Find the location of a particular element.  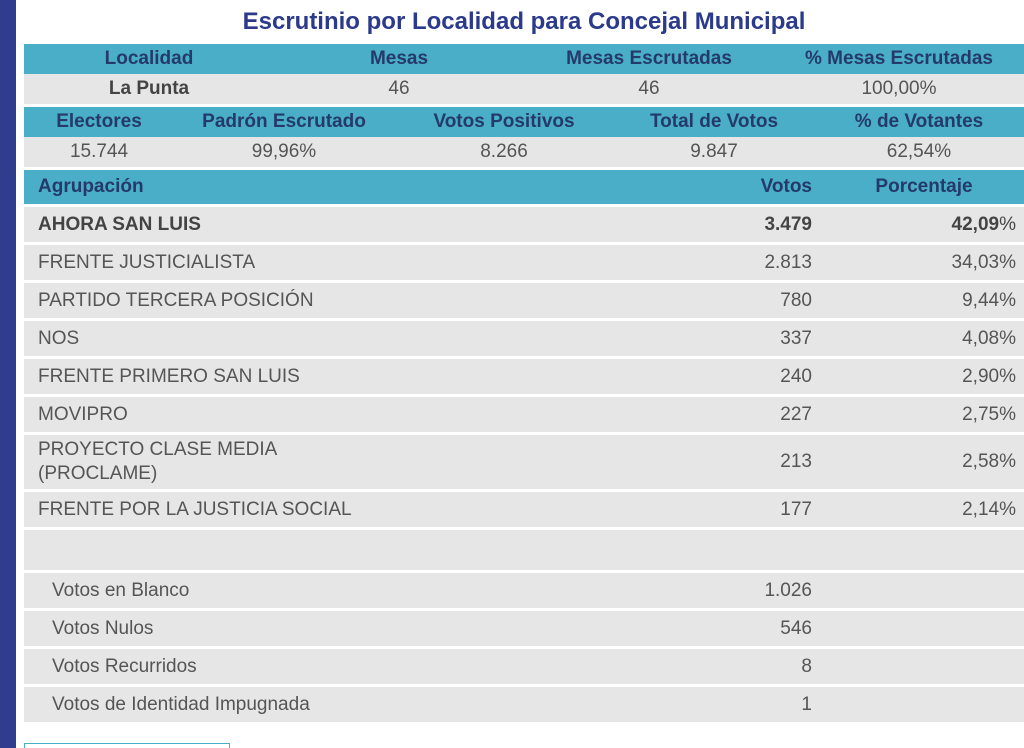

other-votes-row: Votos en Blanco 1.026 is located at coordinates (524, 590).